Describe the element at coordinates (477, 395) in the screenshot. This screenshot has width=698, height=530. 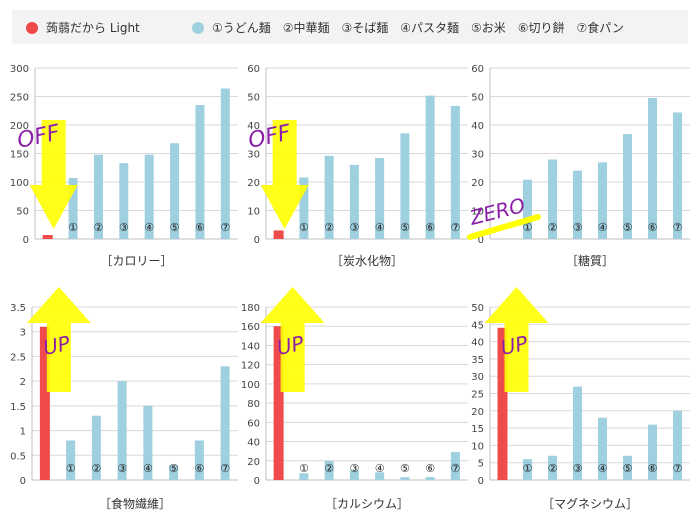
I see `y-tick-label: 25` at that location.